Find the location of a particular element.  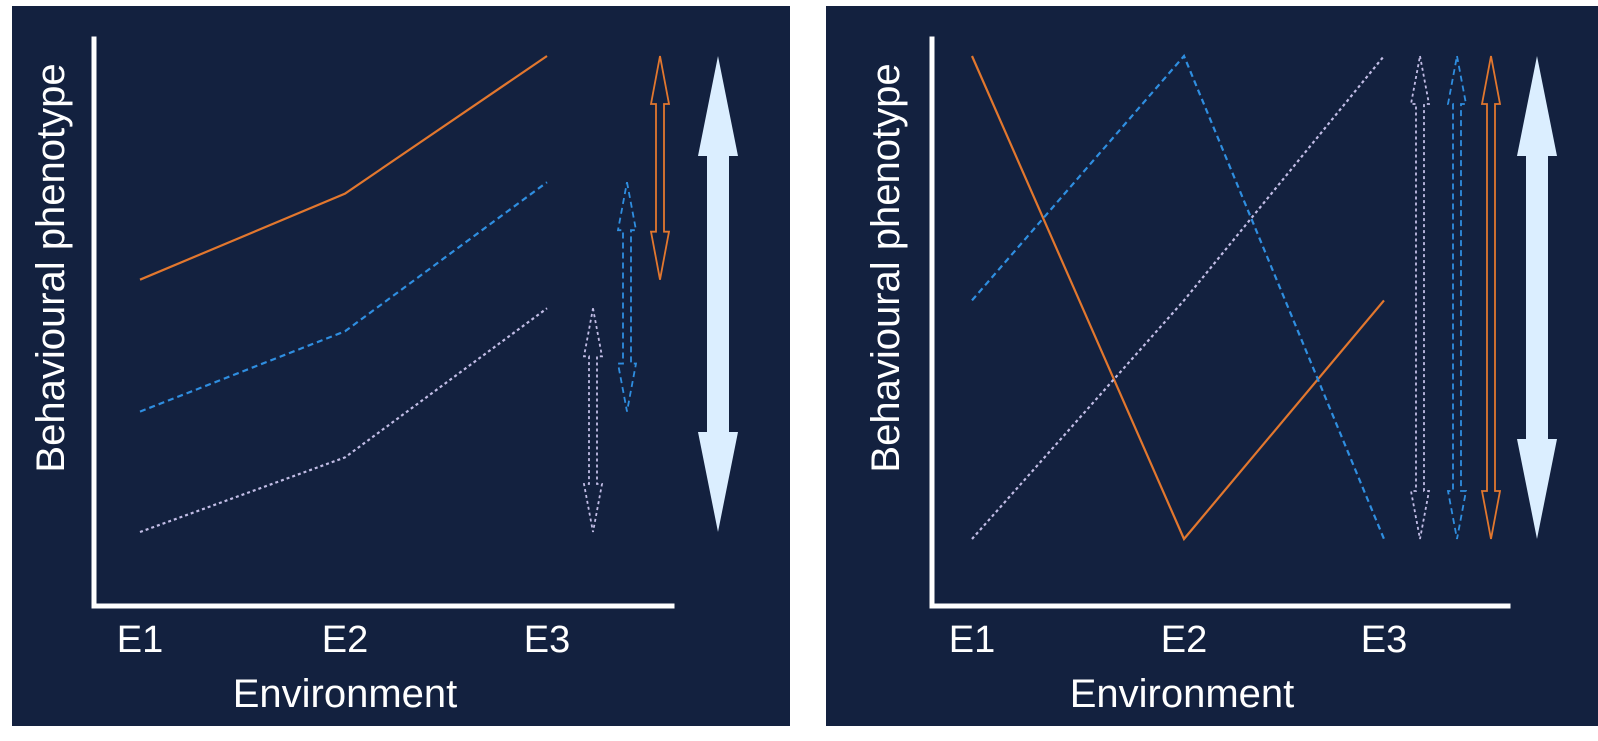

right-range-arrow-filled-icon is located at coordinates (1537, 297).